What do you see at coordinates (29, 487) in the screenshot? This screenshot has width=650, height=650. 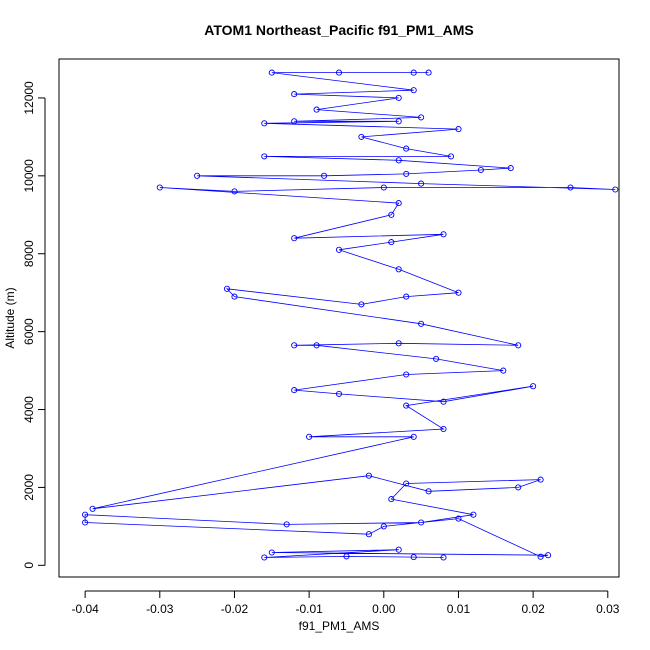 I see `y-tick-label: 2000` at bounding box center [29, 487].